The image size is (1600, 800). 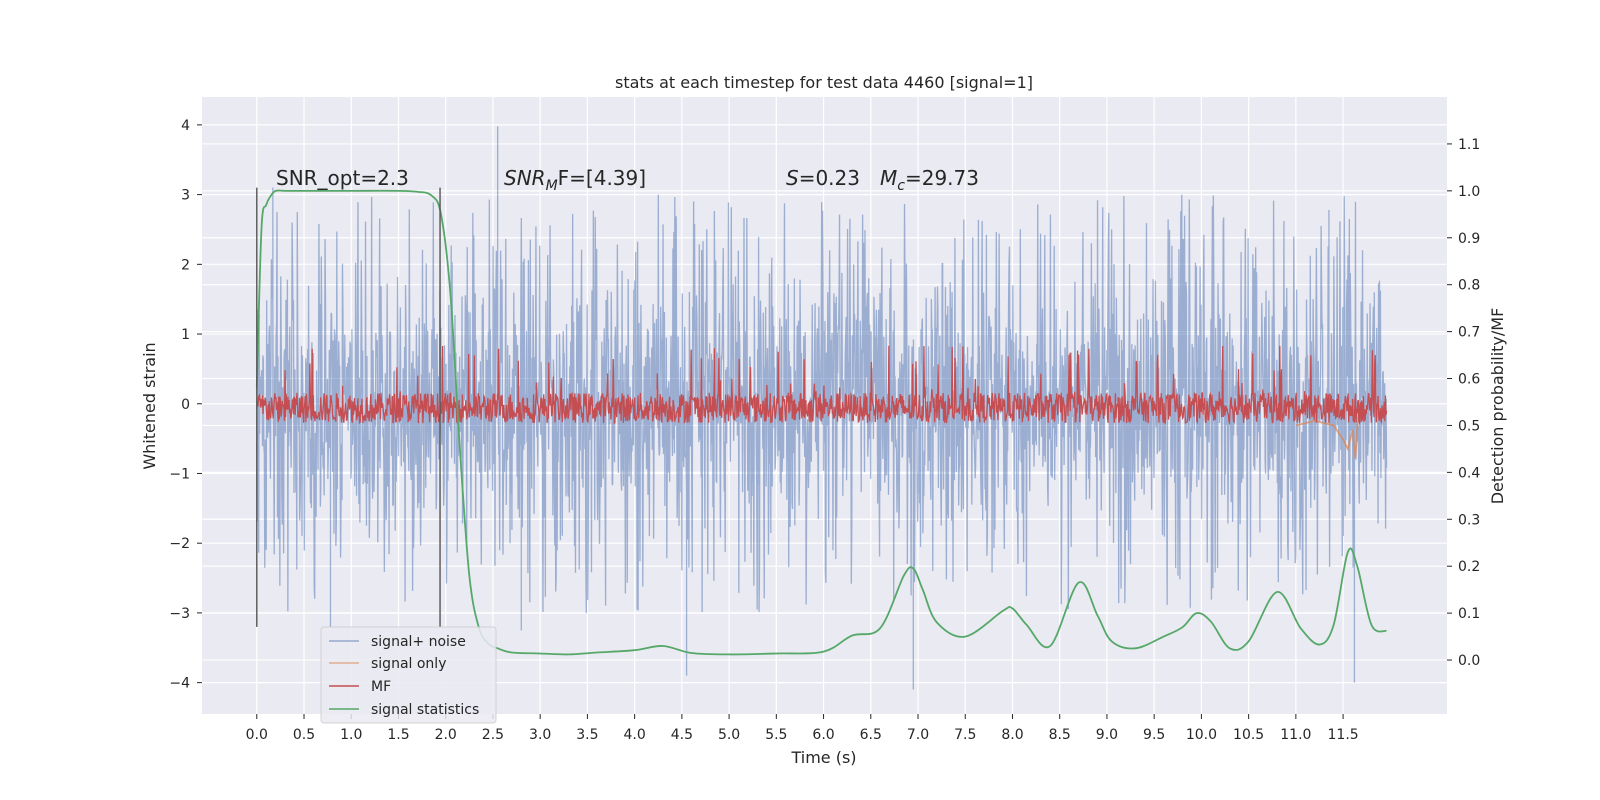 What do you see at coordinates (179, 684) in the screenshot?
I see `y-tick-label: −4` at bounding box center [179, 684].